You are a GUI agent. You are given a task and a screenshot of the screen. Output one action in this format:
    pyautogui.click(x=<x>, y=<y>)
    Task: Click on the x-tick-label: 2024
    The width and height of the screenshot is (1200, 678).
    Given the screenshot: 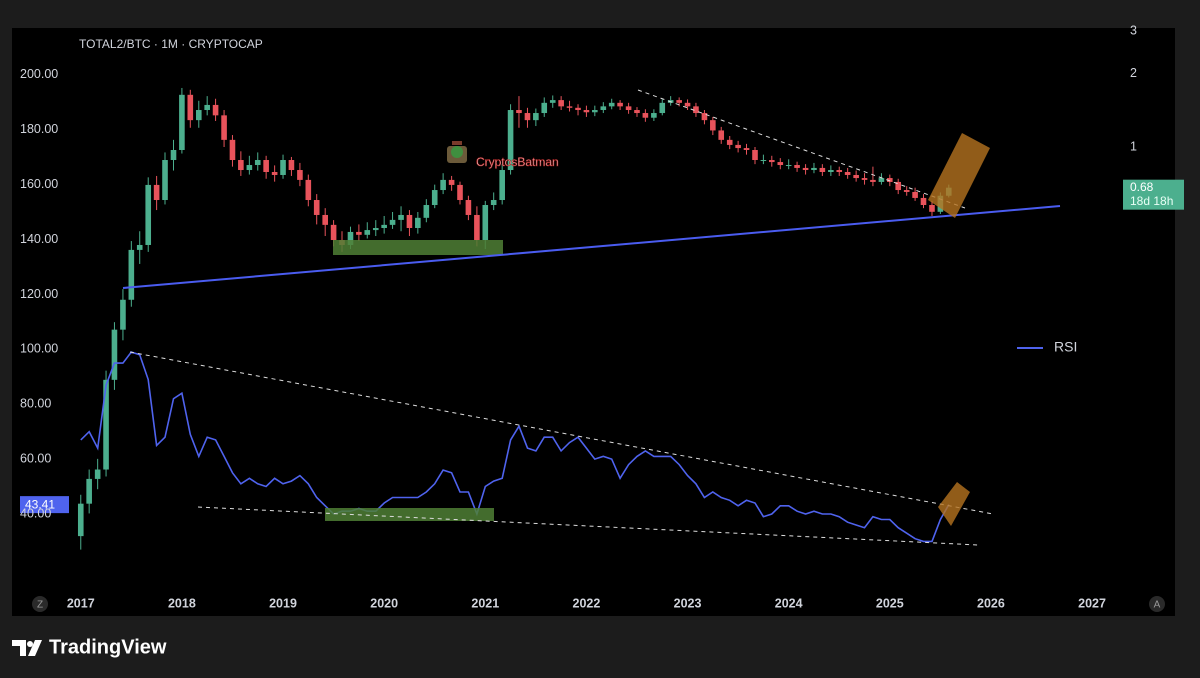 What is the action you would take?
    pyautogui.click(x=789, y=603)
    